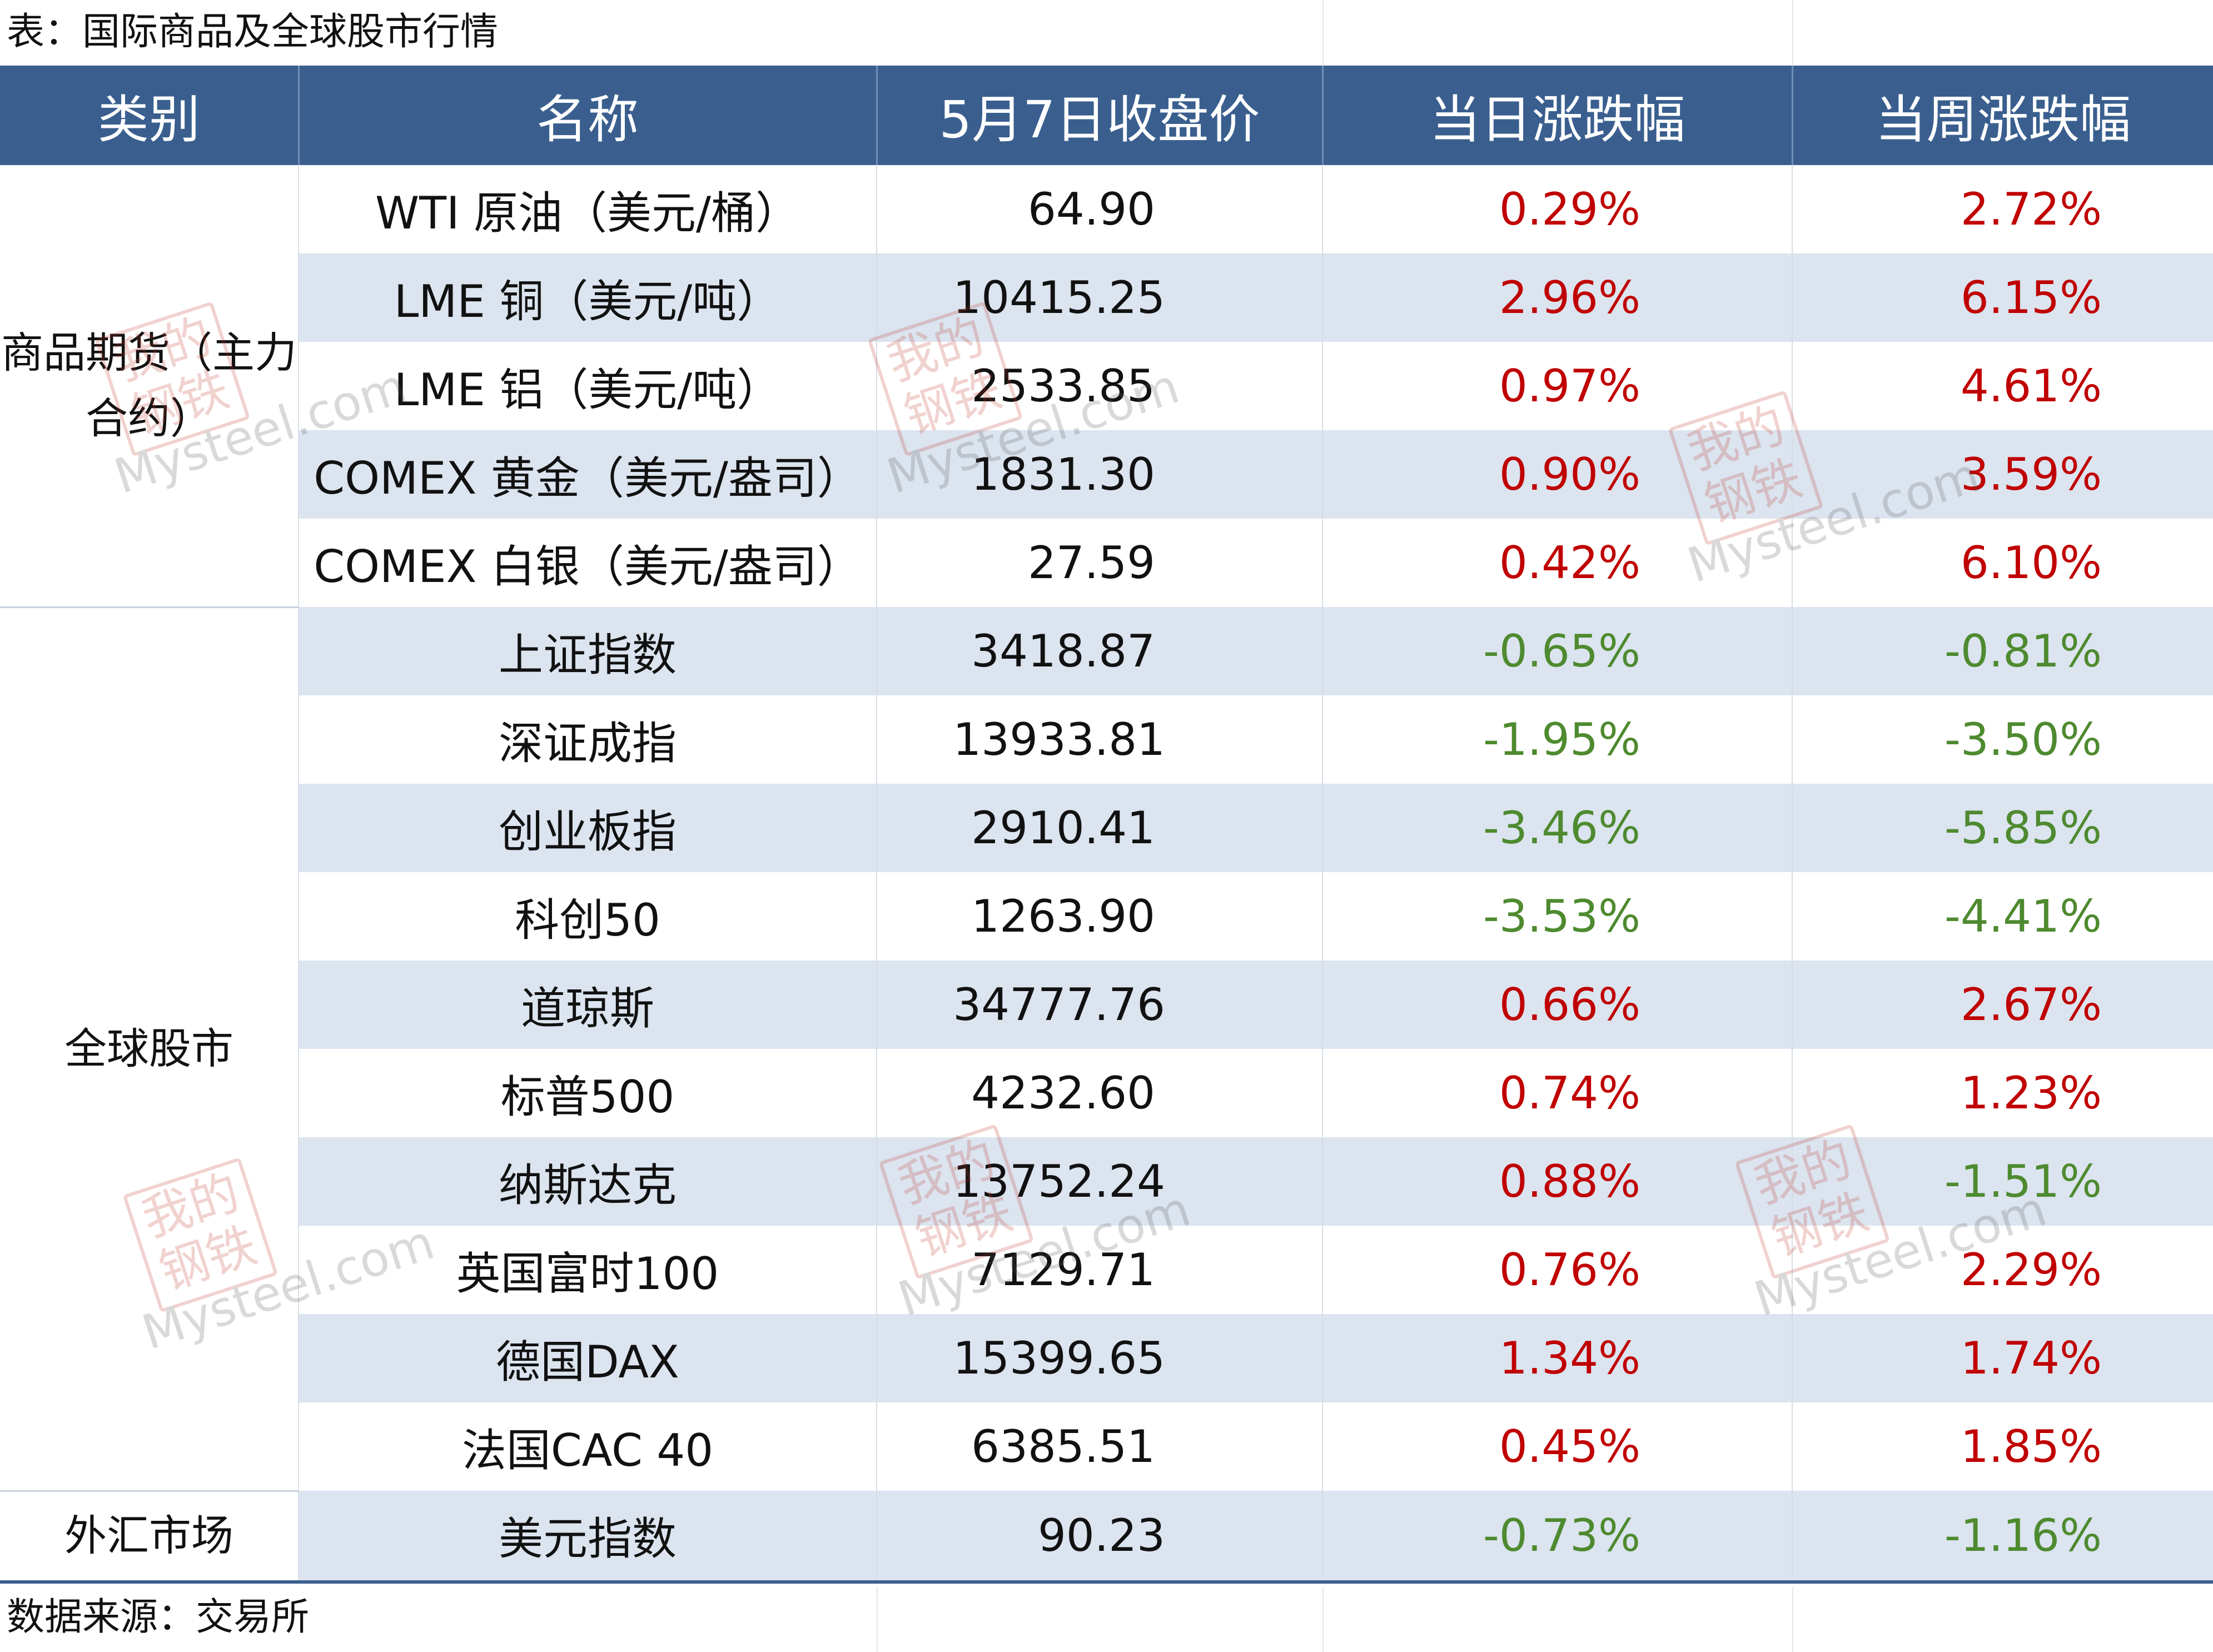 The height and width of the screenshot is (1652, 2213). I want to click on weekly-change: 2.67%, so click(2002, 1005).